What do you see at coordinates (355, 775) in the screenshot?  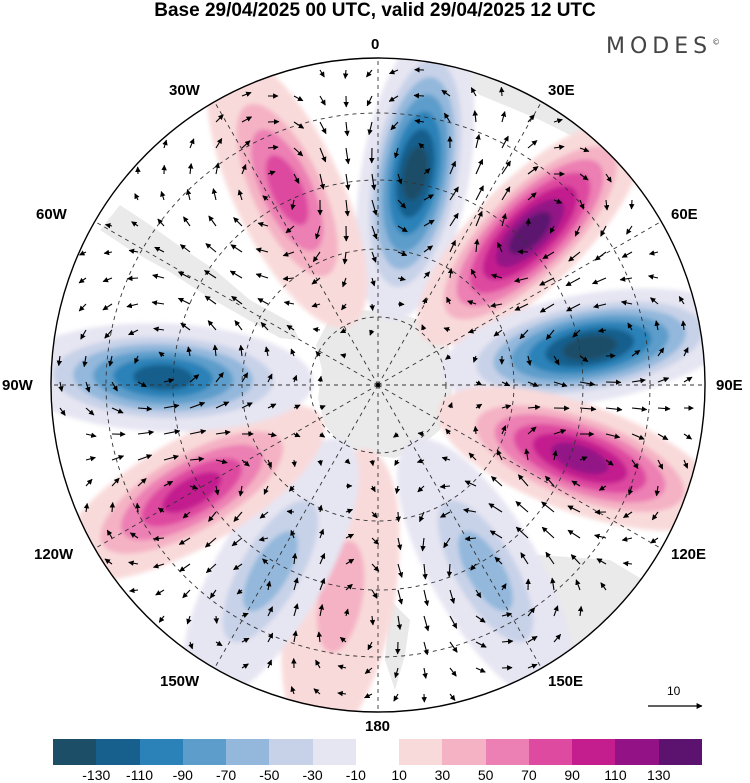 I see `colorbar-tick: -10` at bounding box center [355, 775].